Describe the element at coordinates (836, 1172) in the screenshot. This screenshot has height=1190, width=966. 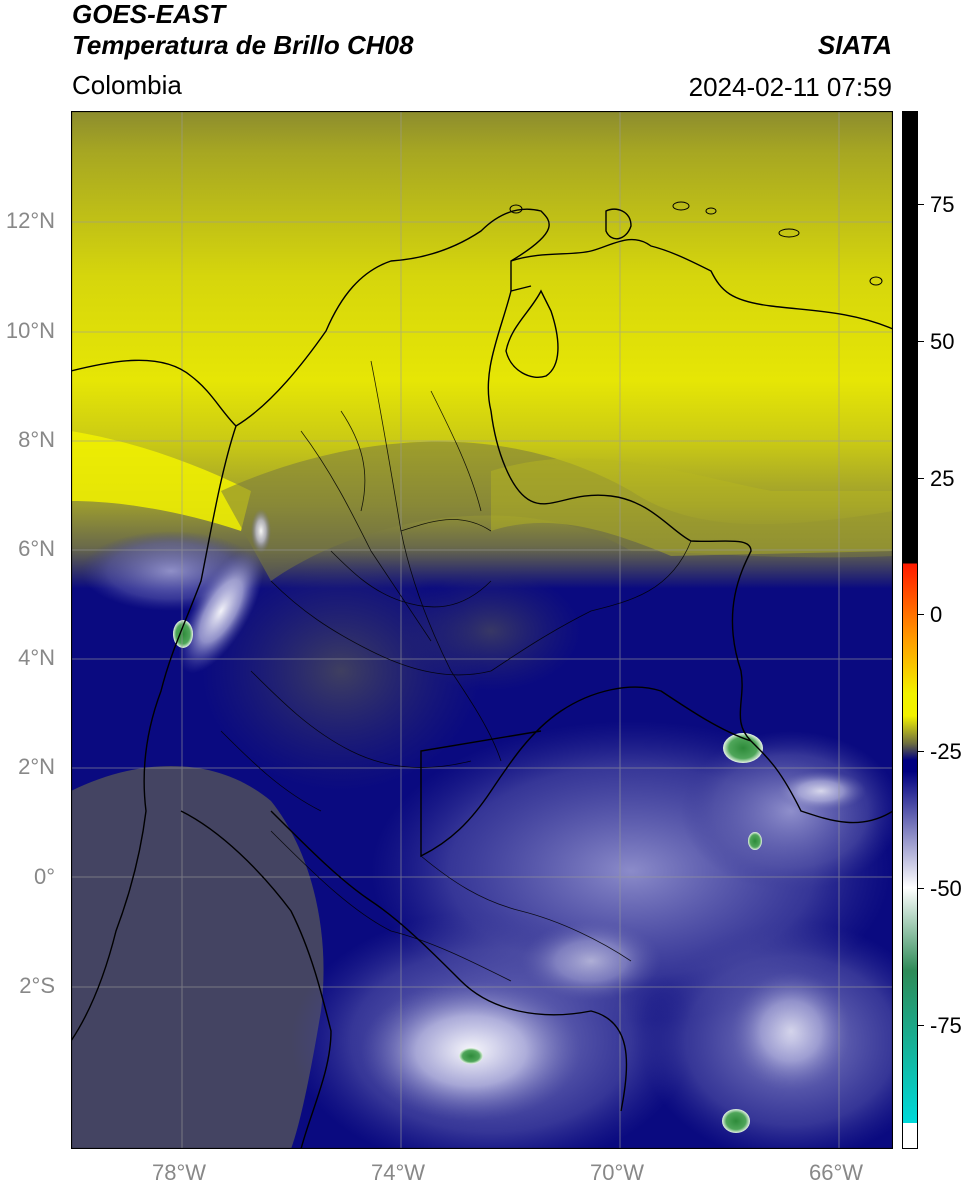
I see `lon-tick-66w: 66°W` at that location.